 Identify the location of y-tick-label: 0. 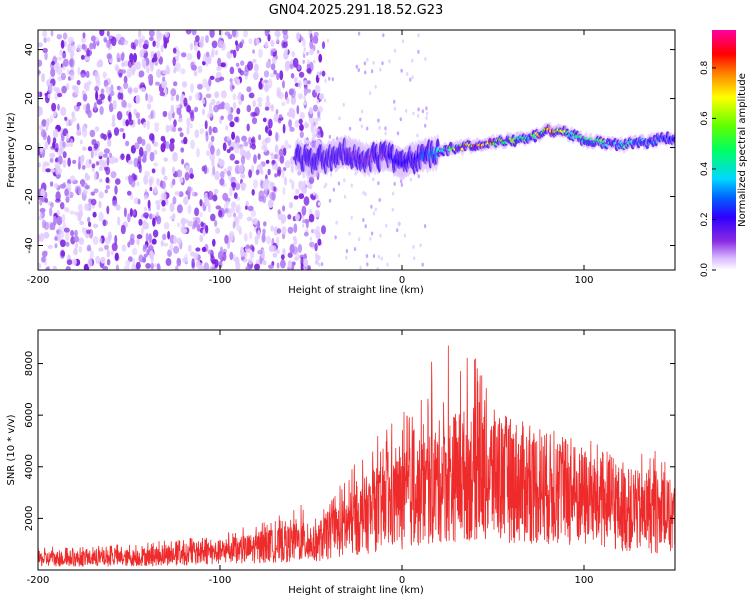
(29, 147).